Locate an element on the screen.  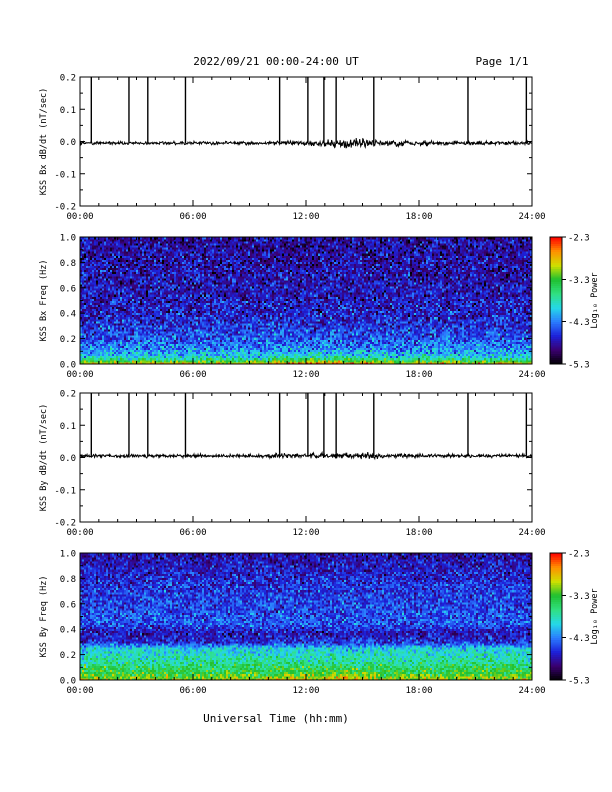
x-tick-label: 12:00 is located at coordinates (305, 217).